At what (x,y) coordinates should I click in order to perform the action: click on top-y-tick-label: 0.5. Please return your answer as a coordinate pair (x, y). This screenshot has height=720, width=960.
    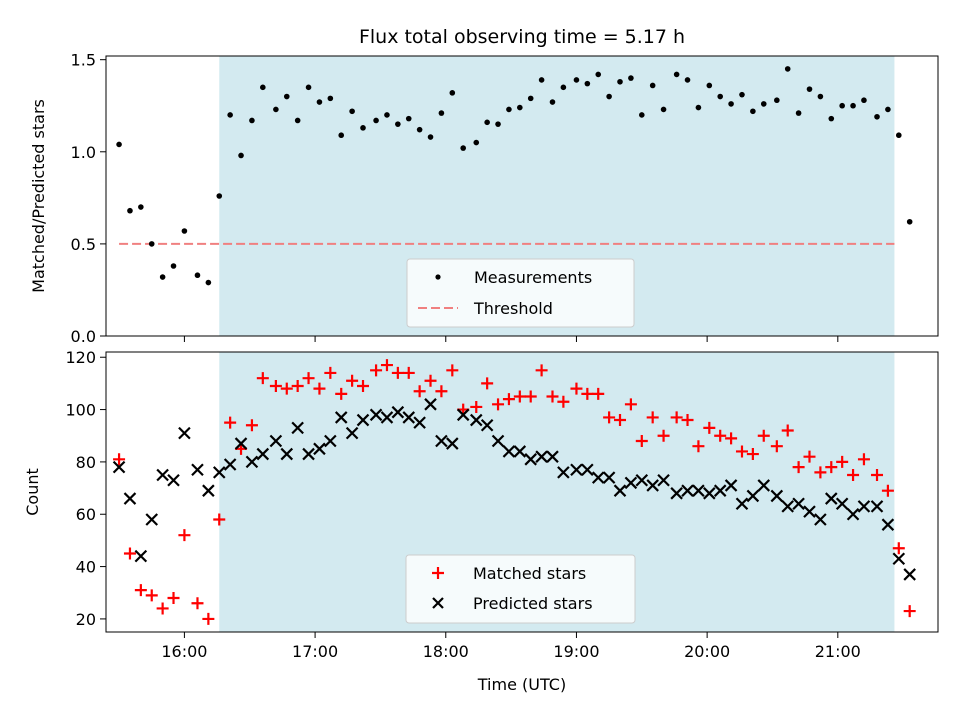
    Looking at the image, I should click on (83, 244).